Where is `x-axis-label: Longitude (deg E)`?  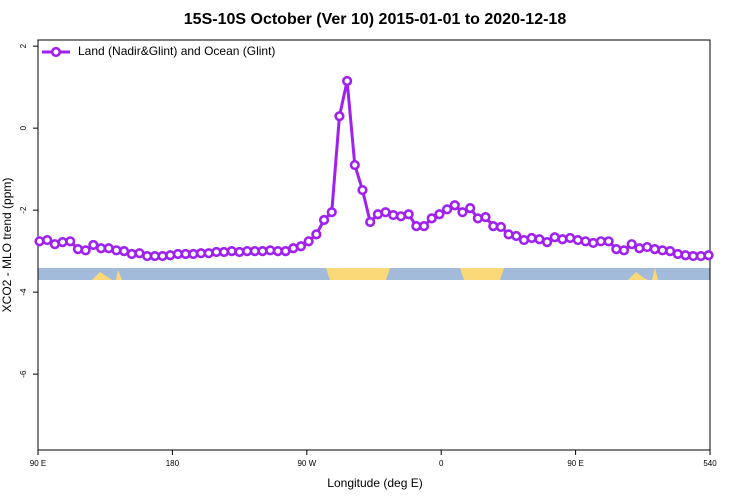
x-axis-label: Longitude (deg E) is located at coordinates (374, 483).